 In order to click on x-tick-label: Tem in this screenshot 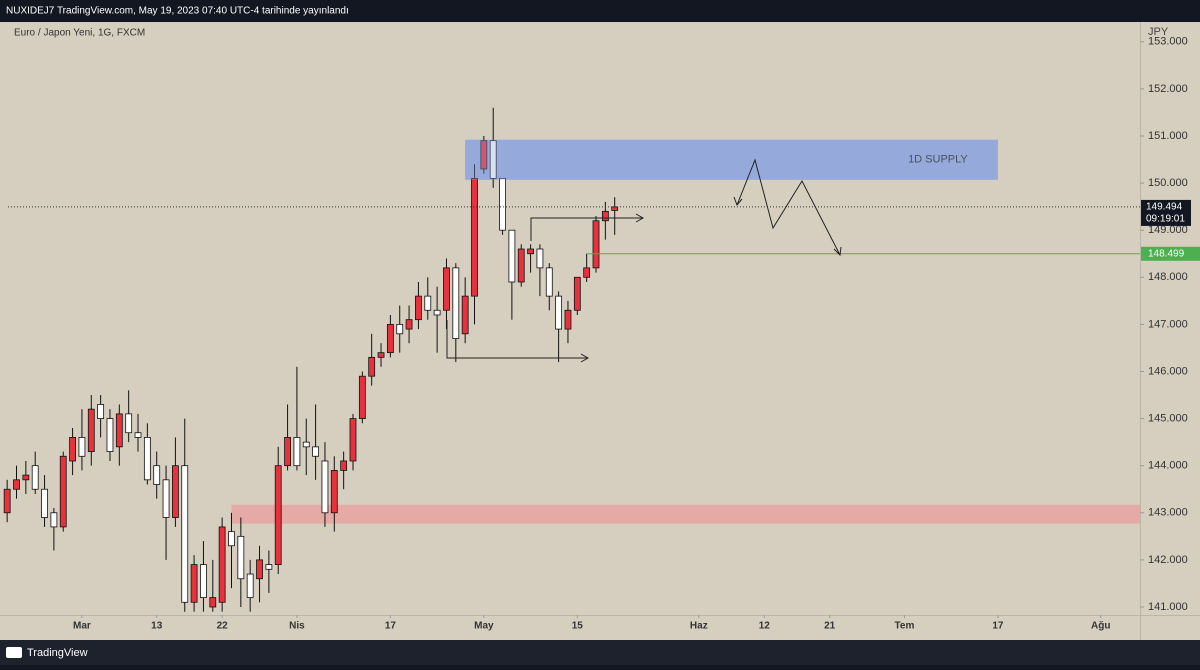, I will do `click(905, 626)`.